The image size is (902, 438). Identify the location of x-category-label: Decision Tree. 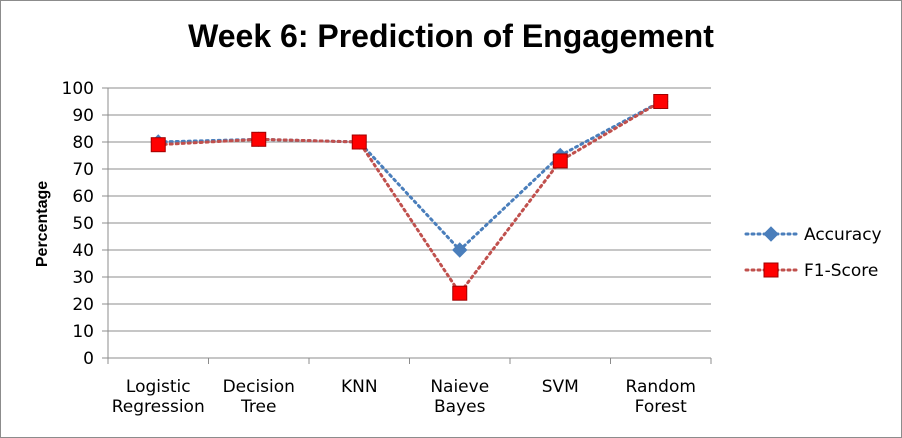
(259, 397).